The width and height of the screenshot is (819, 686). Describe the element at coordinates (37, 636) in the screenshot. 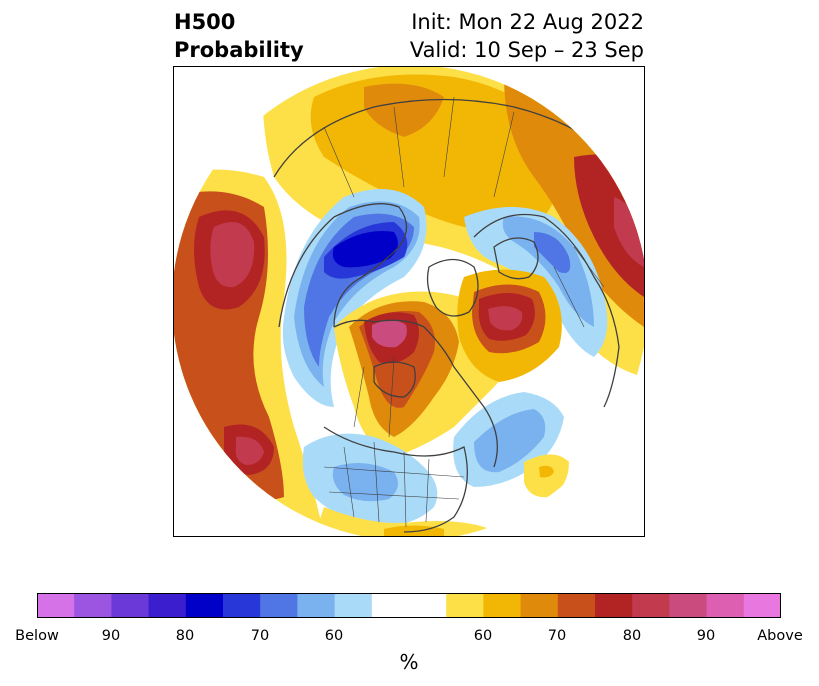

I see `colorbar-tick: Below` at that location.